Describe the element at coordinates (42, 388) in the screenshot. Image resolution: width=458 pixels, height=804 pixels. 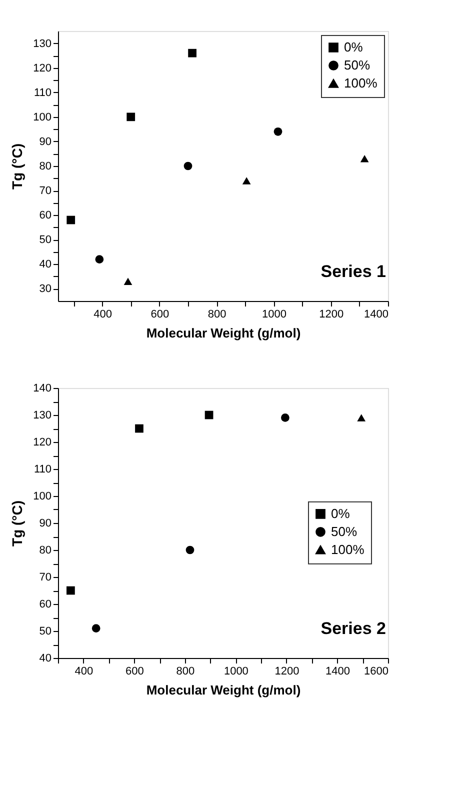
I see `y-tick-label: 140` at that location.